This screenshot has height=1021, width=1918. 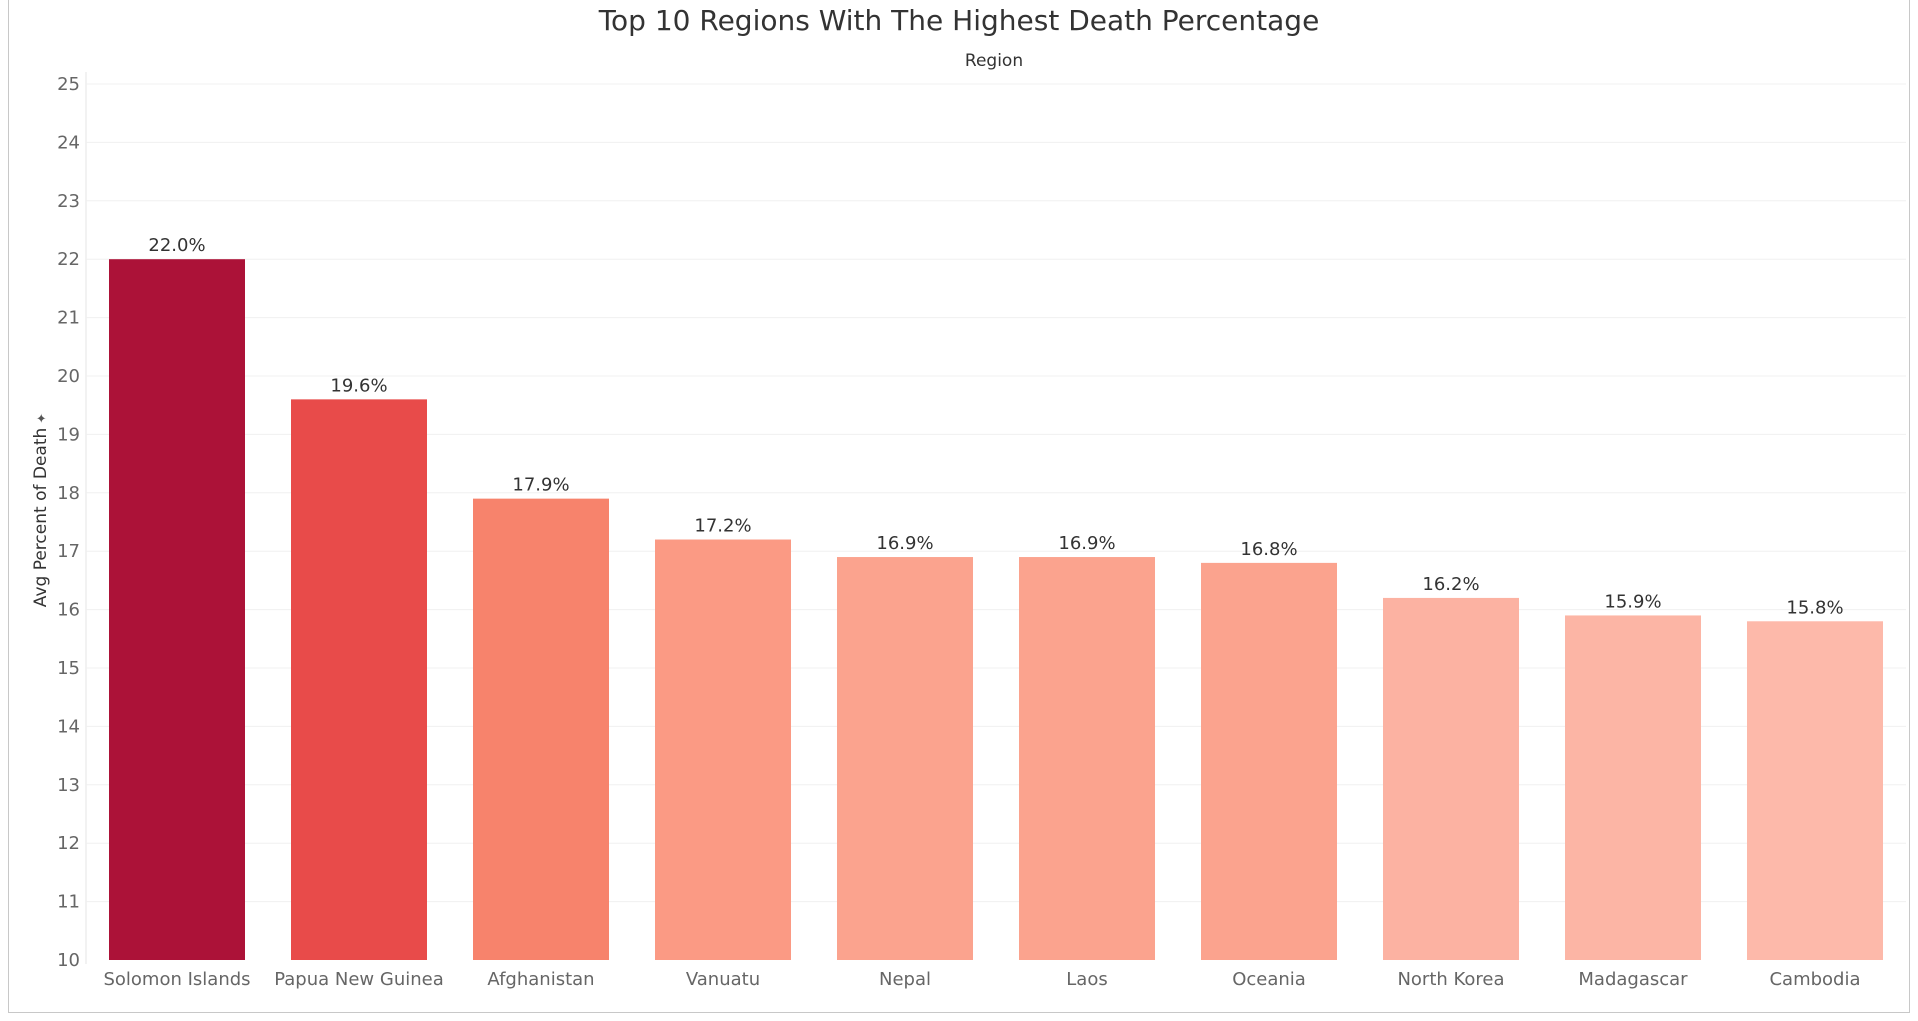 I want to click on data-label: 16.8%, so click(x=1268, y=549).